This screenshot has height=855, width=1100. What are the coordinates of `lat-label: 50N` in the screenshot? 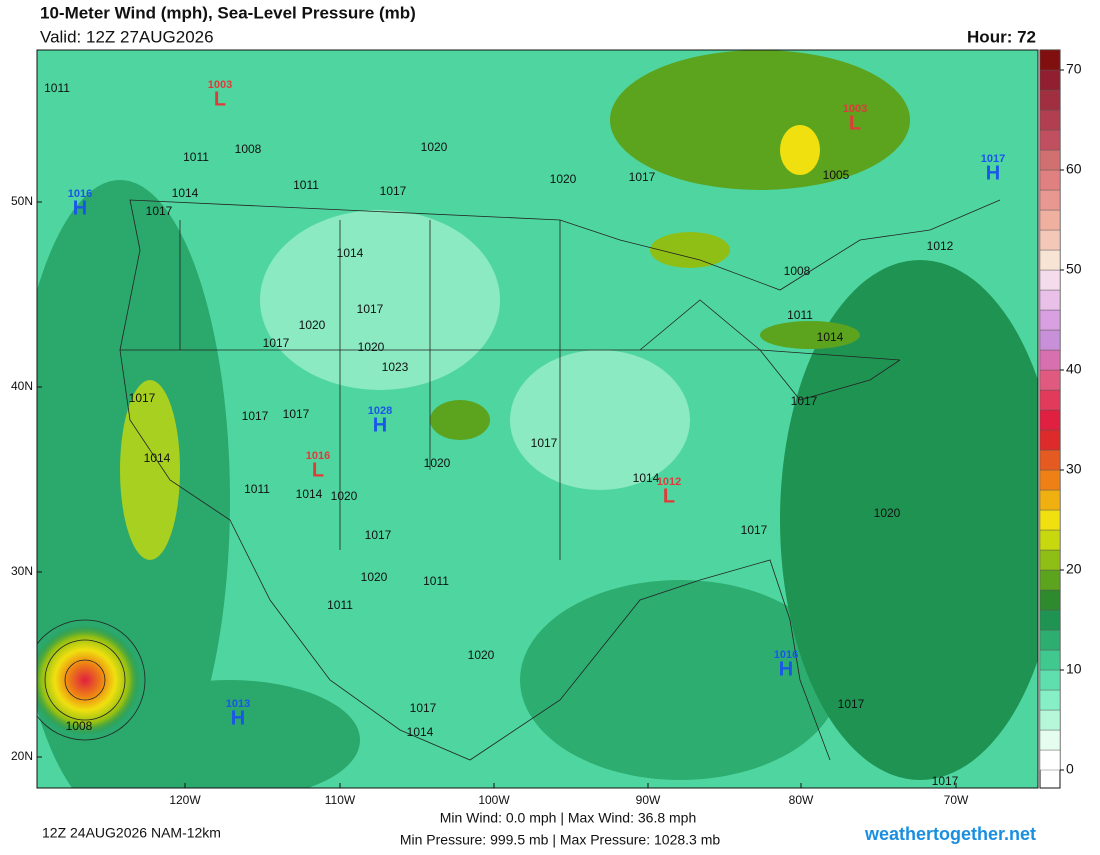 It's located at (22, 201).